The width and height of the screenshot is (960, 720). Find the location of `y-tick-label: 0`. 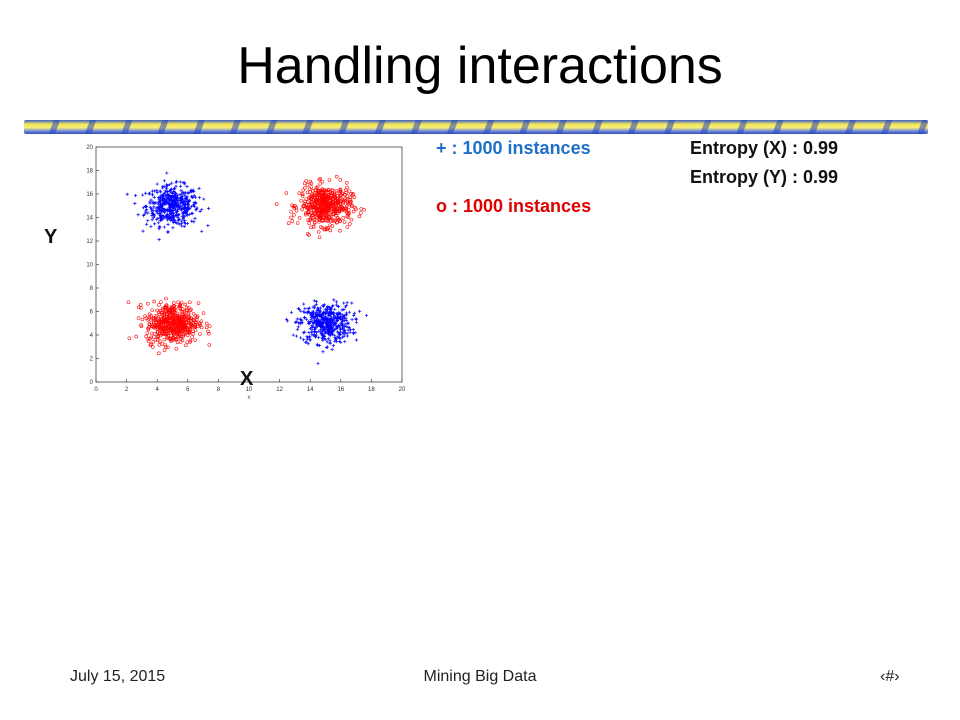

y-tick-label: 0 is located at coordinates (92, 383).